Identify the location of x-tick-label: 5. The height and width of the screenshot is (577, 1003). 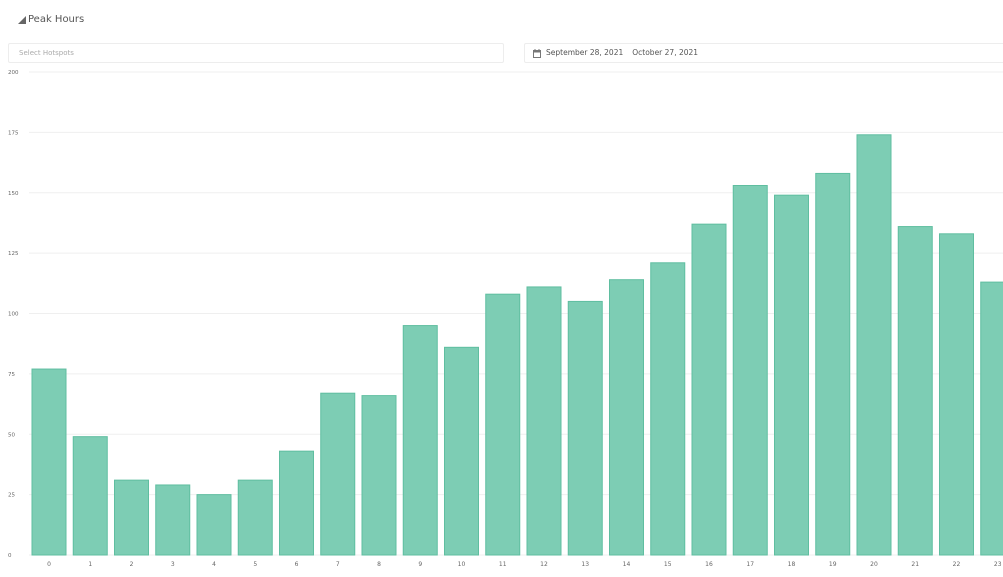
(255, 564).